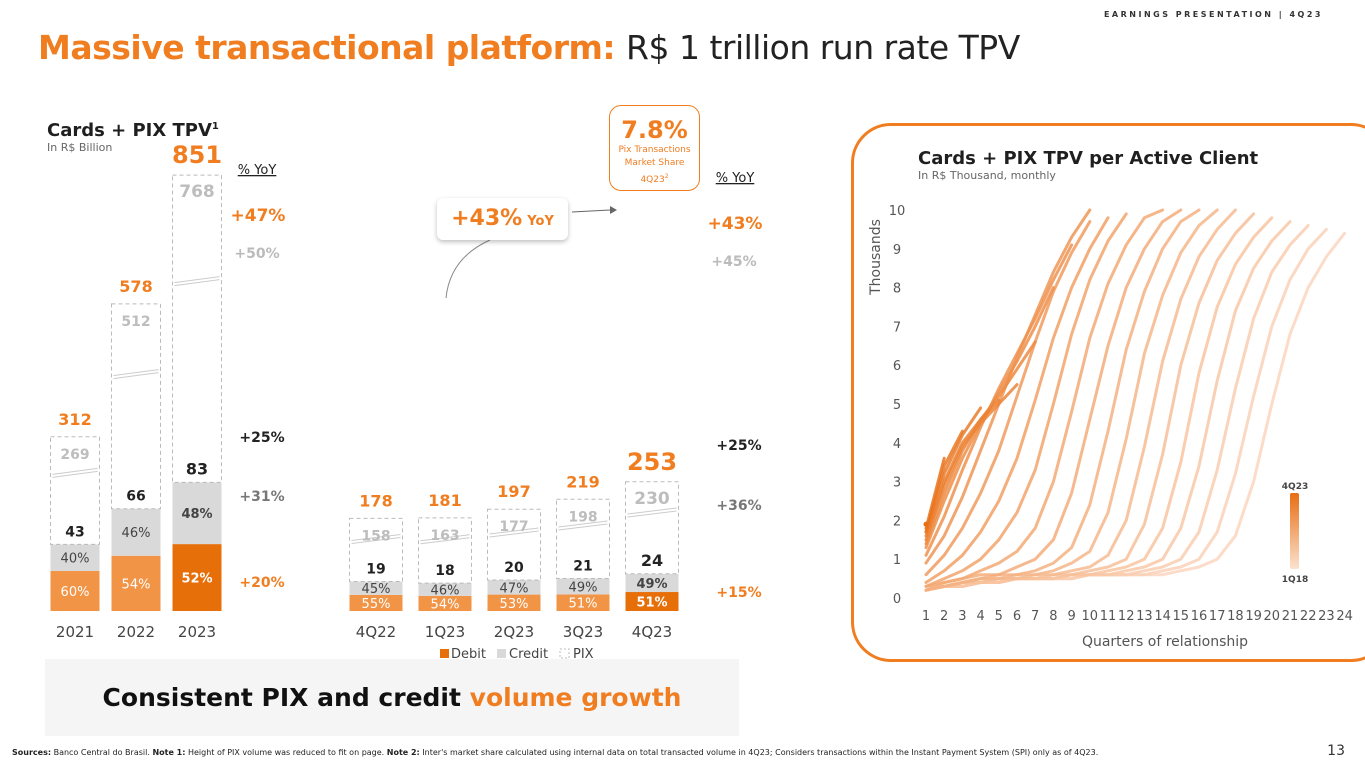 The width and height of the screenshot is (1365, 768). What do you see at coordinates (74, 419) in the screenshot?
I see `annual-total-value: 312` at bounding box center [74, 419].